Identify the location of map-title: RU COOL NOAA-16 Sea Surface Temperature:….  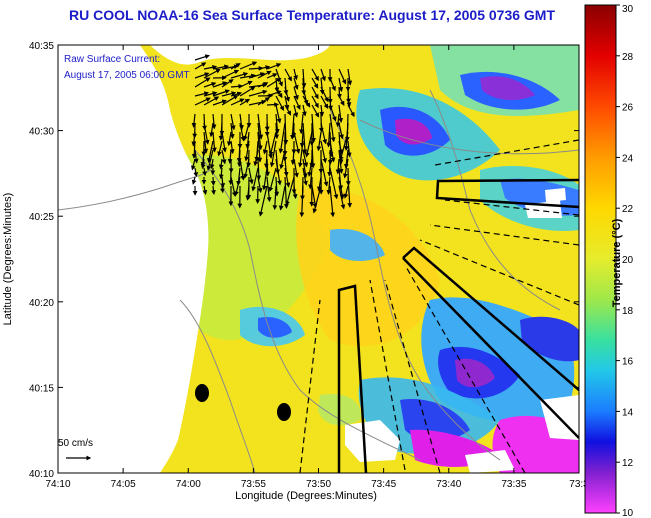
(312, 15).